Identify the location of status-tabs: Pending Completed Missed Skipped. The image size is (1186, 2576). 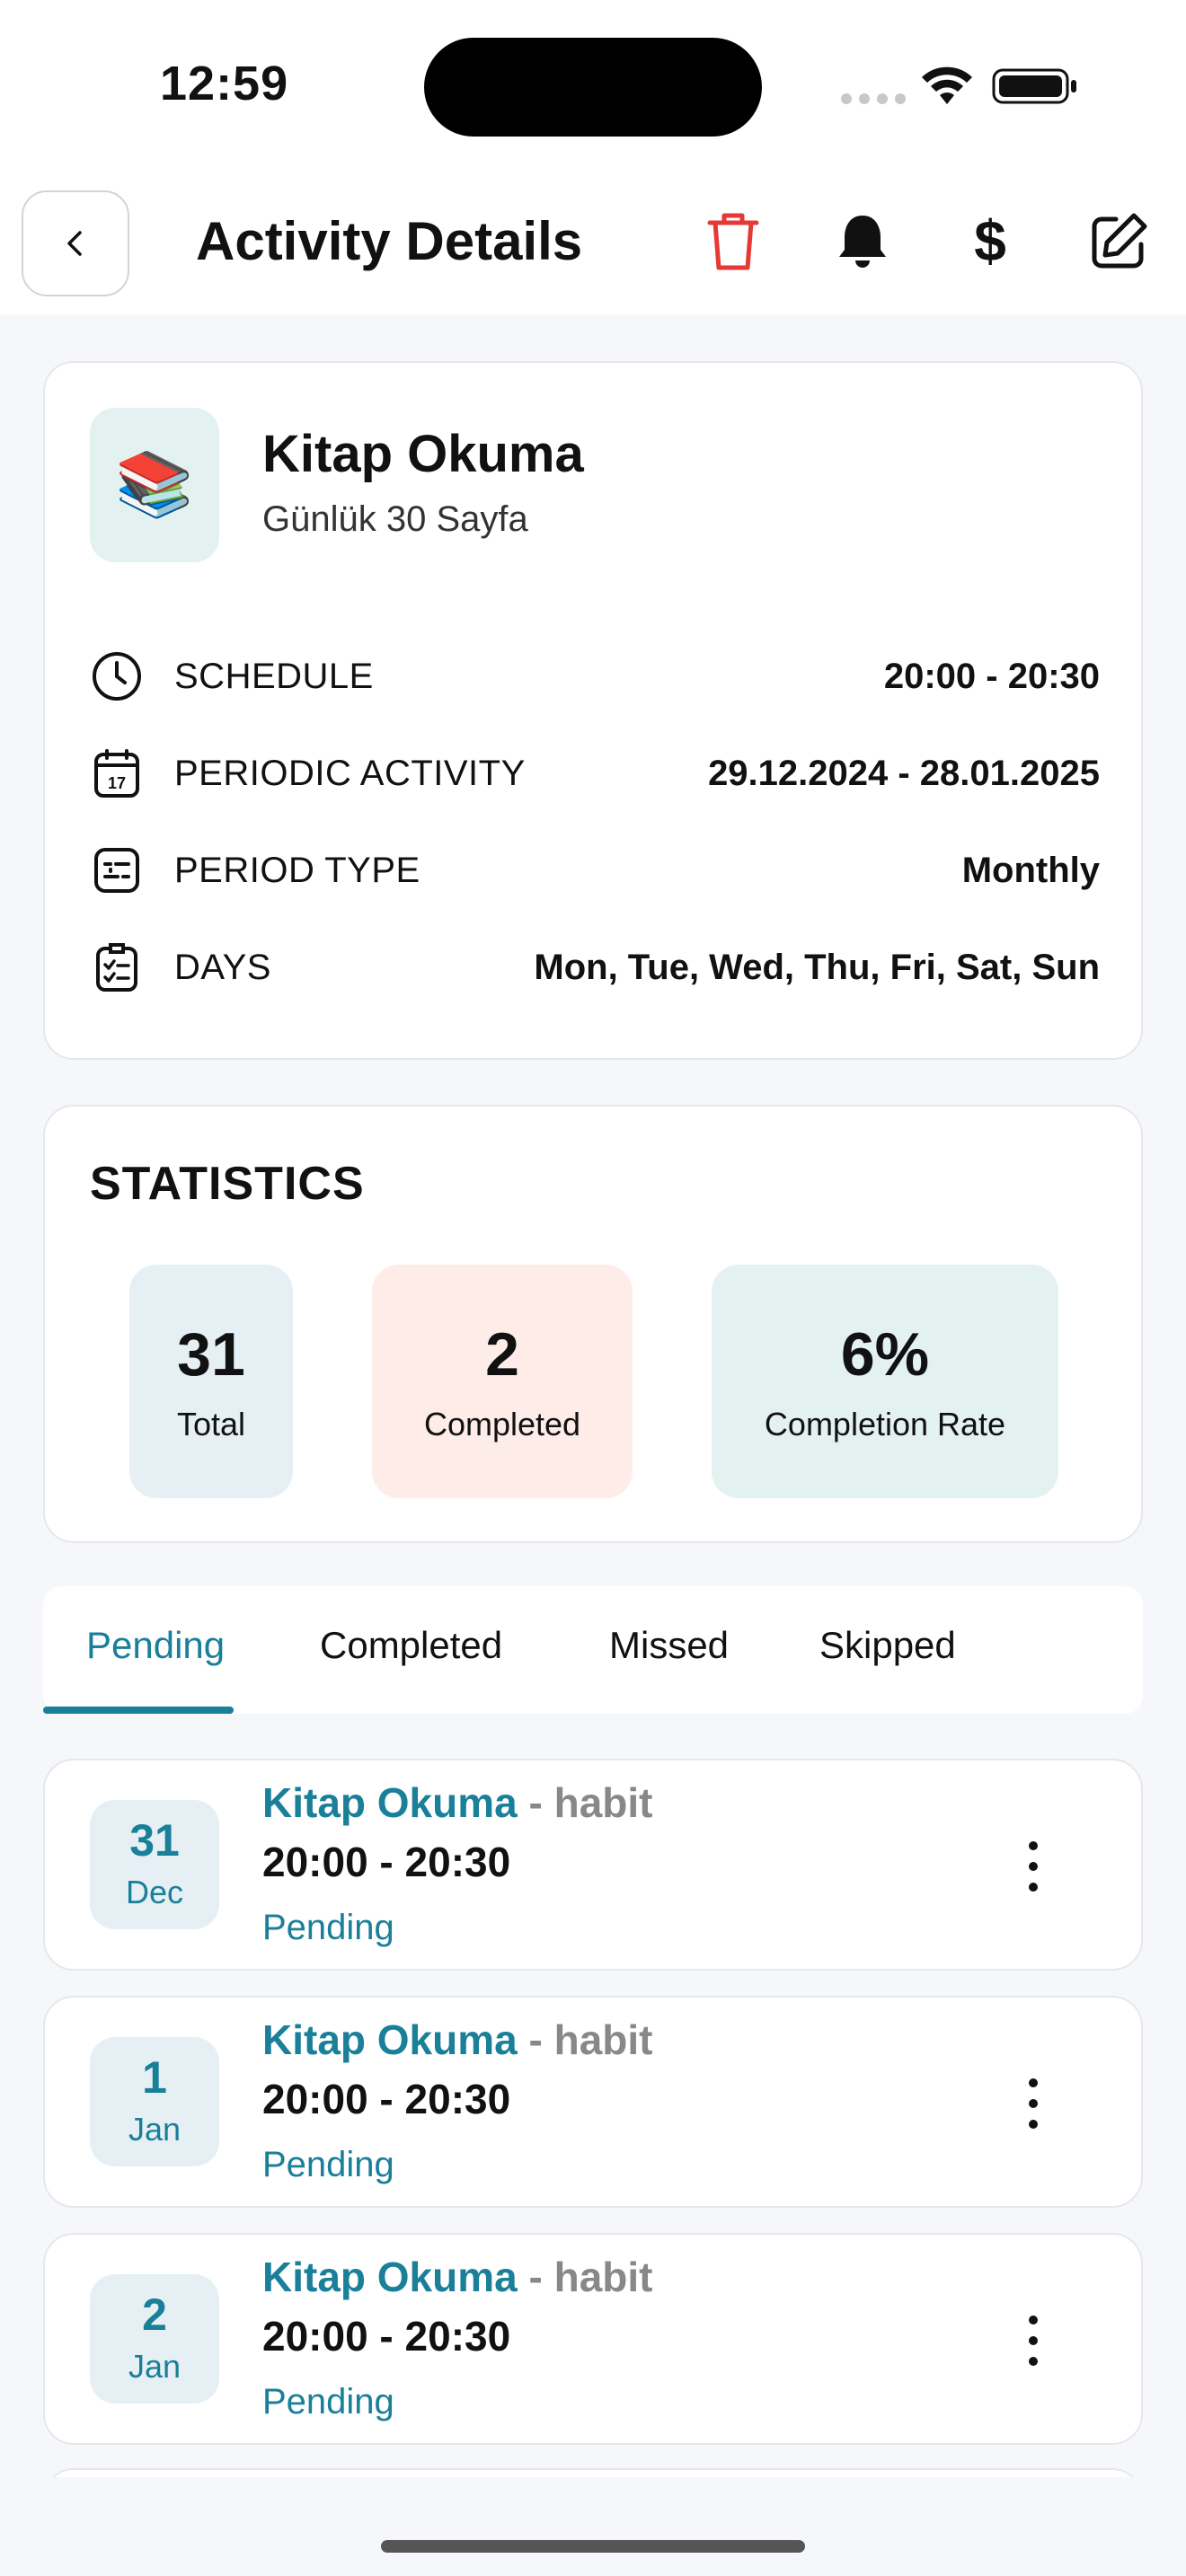
(593, 1650).